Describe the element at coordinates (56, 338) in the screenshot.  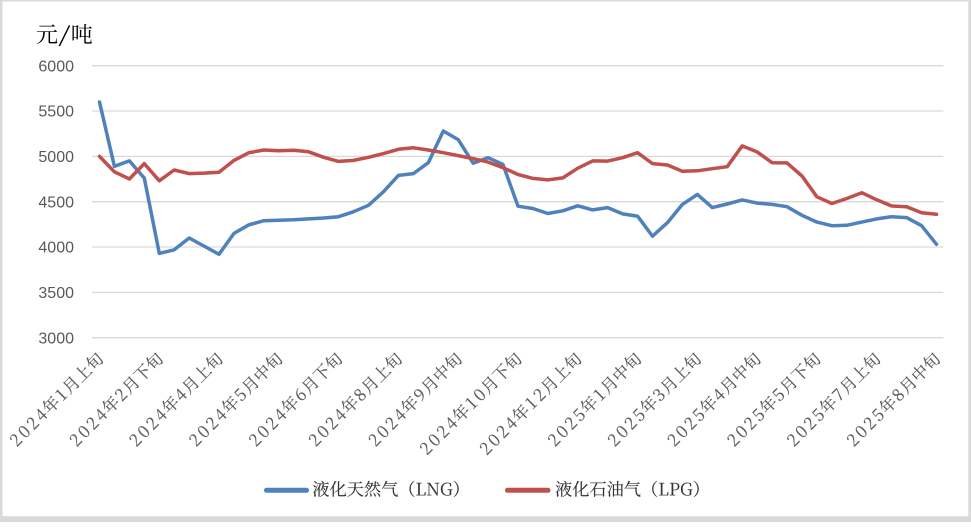
I see `svg-text: 3000` at that location.